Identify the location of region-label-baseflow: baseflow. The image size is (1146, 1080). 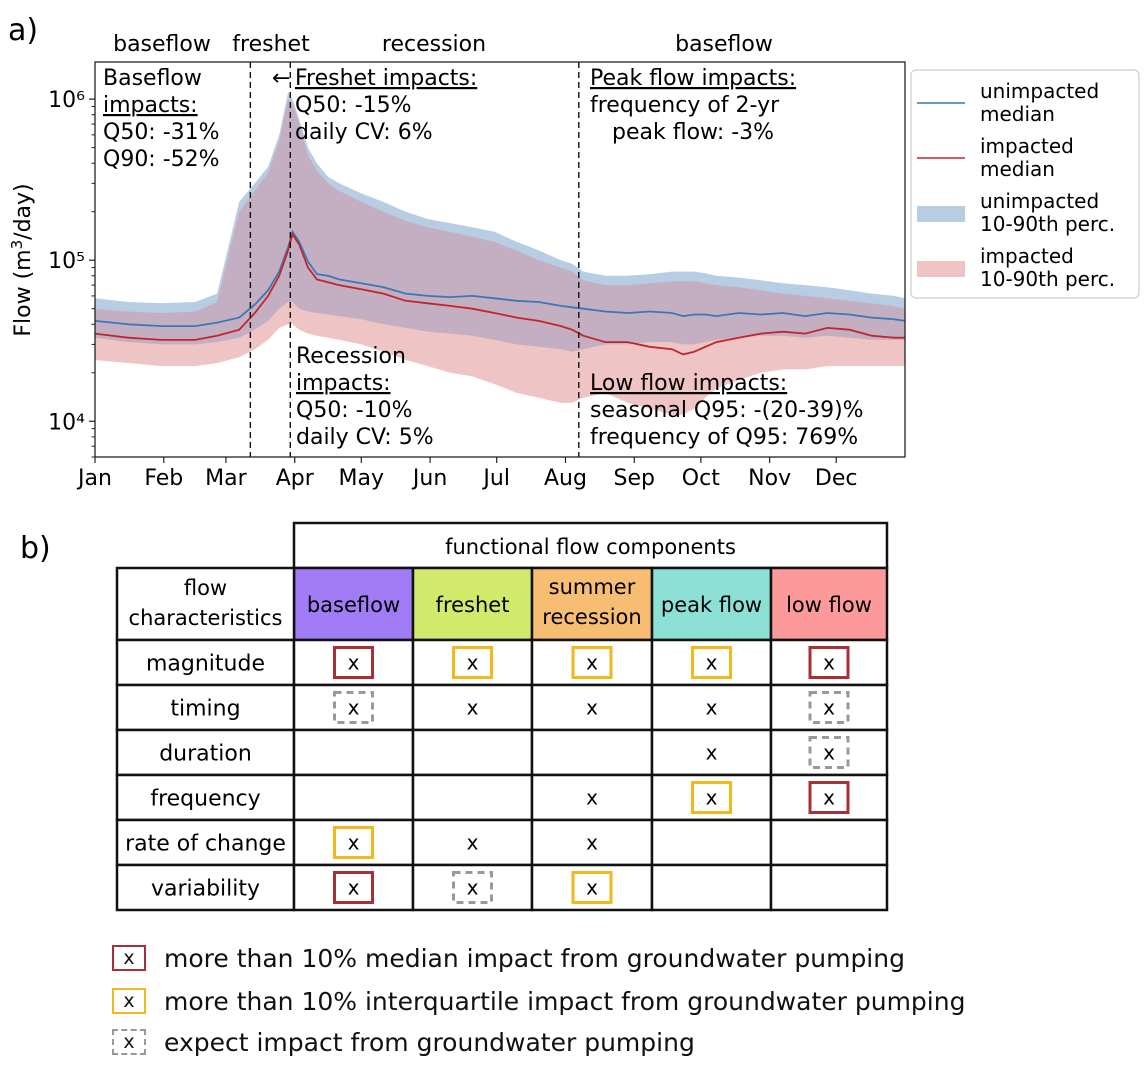
(162, 44).